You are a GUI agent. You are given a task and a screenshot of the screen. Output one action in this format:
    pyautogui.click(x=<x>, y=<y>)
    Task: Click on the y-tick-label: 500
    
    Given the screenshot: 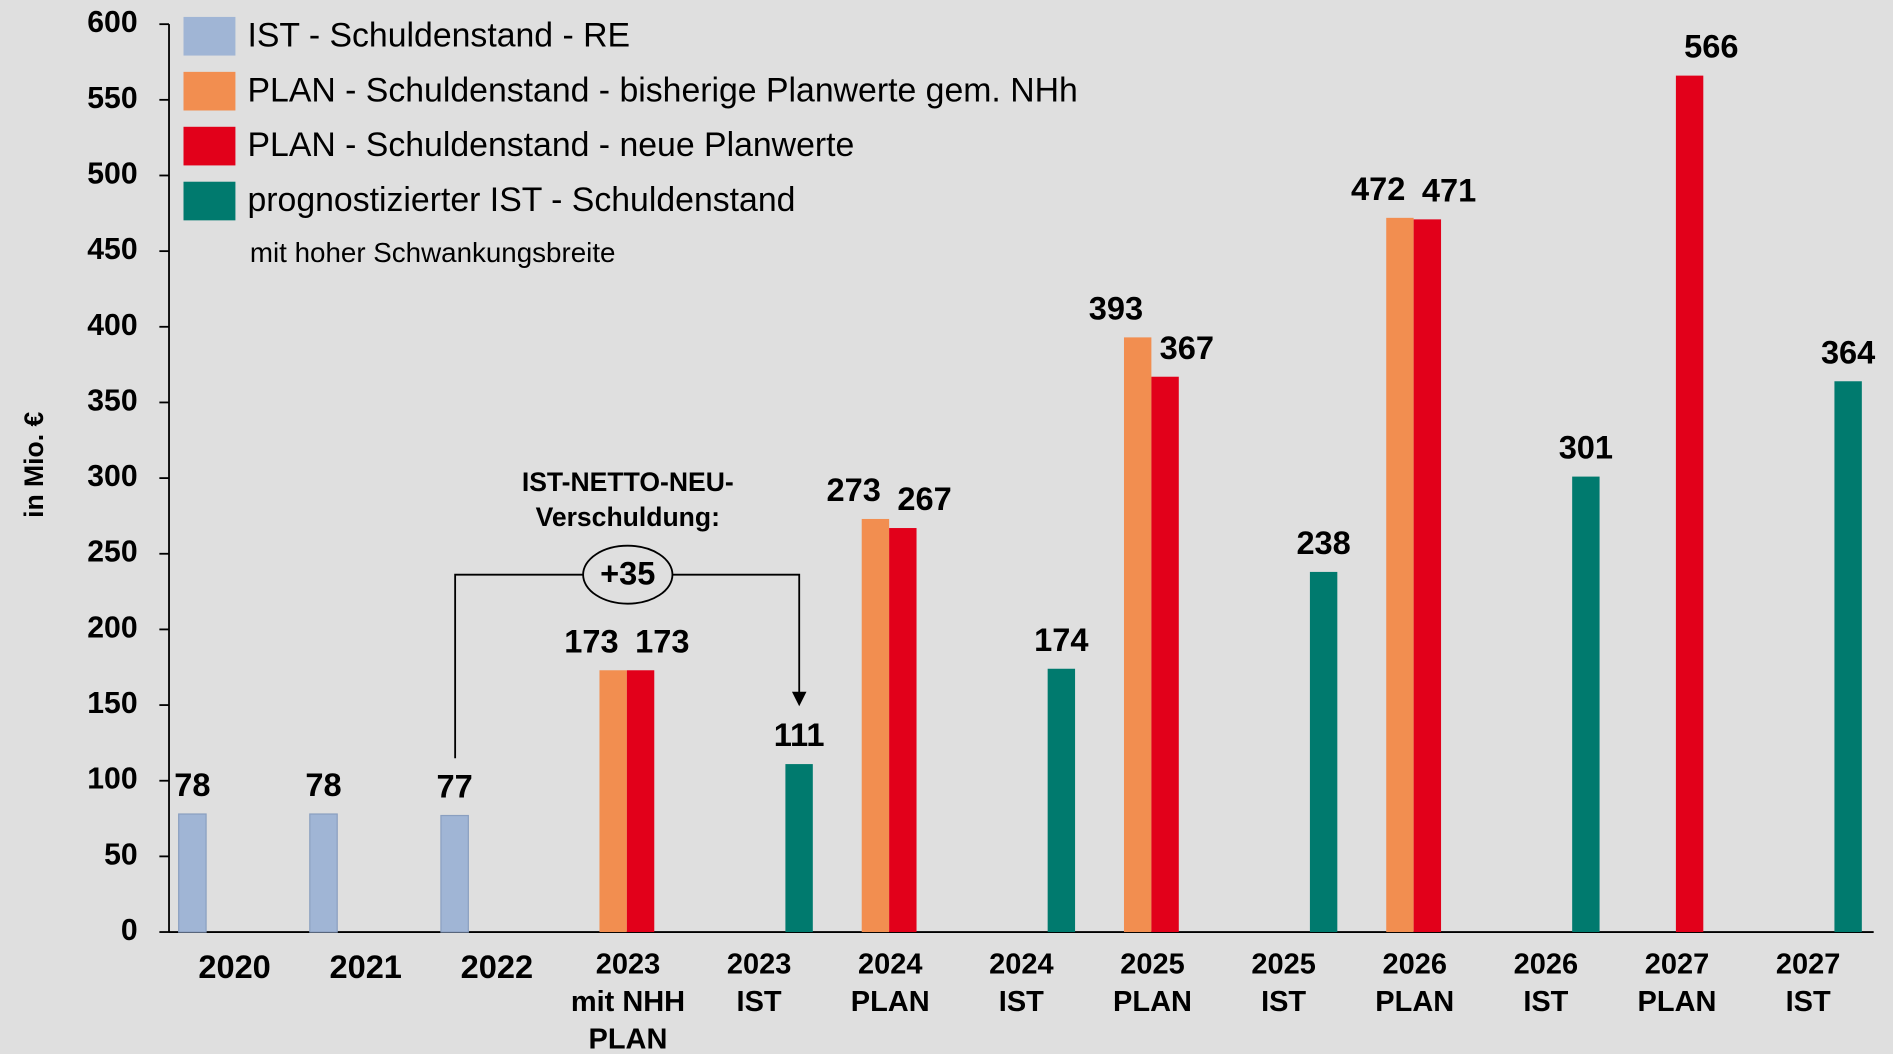 What is the action you would take?
    pyautogui.click(x=112, y=173)
    